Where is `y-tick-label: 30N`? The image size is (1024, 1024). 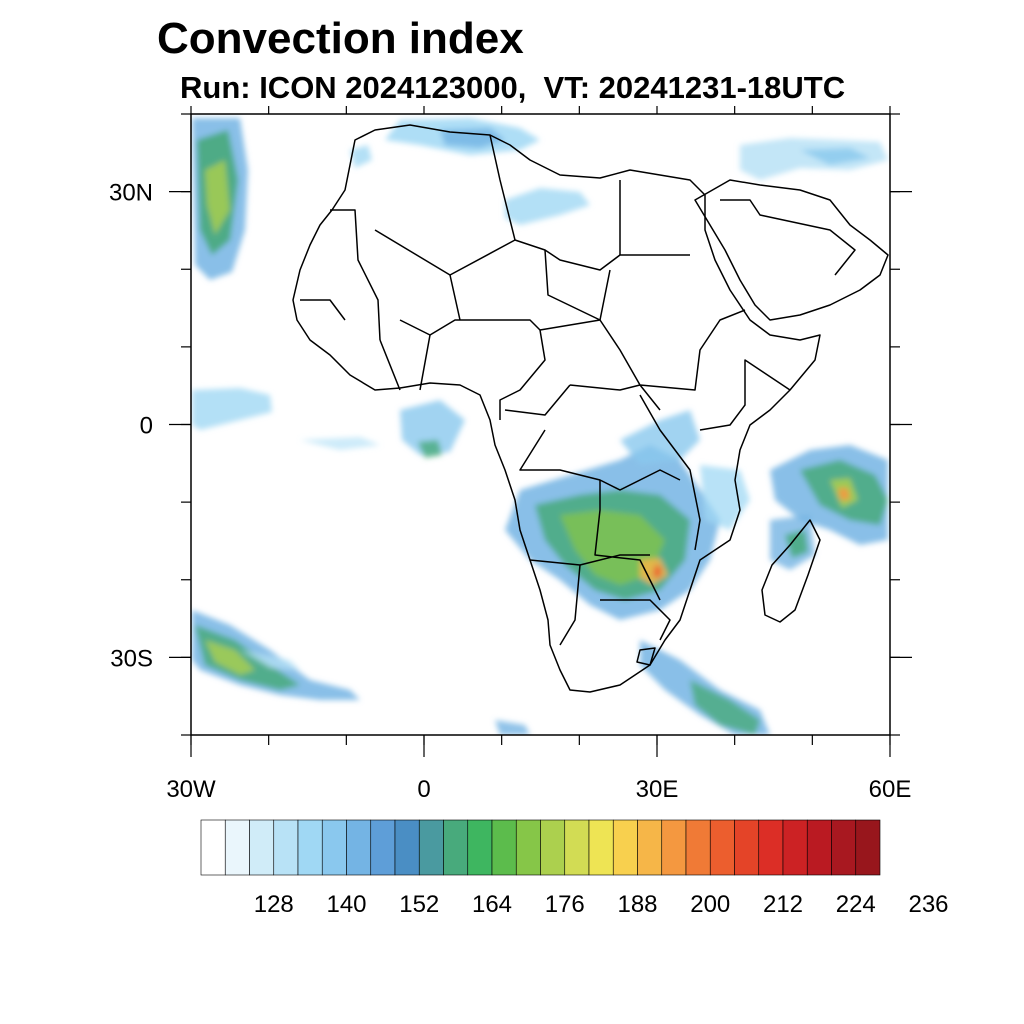 y-tick-label: 30N is located at coordinates (131, 193).